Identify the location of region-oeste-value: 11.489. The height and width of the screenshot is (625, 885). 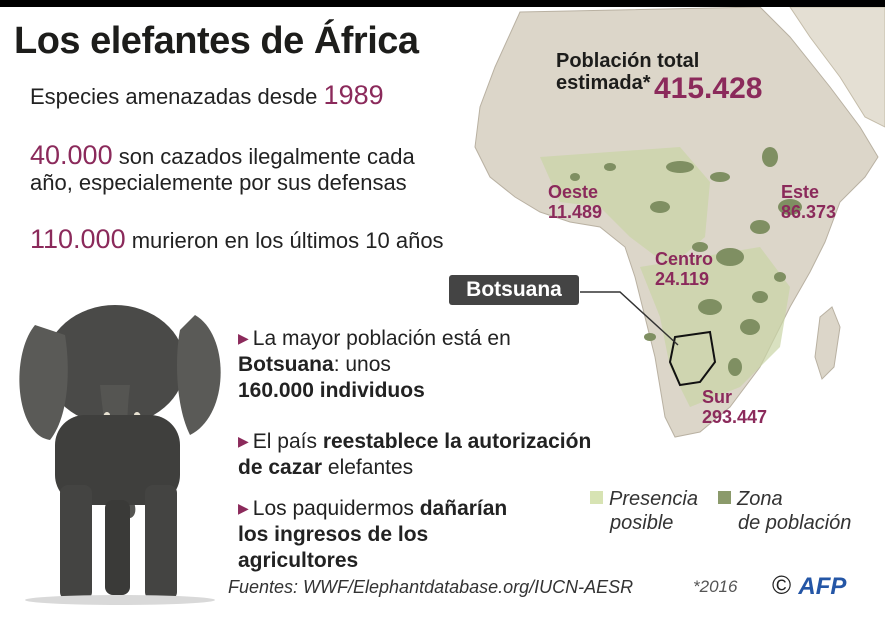
(575, 212).